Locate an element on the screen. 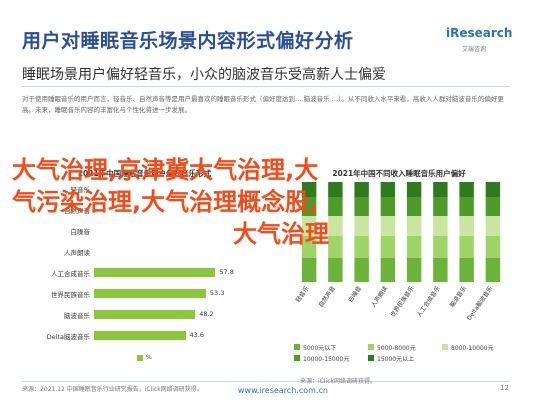 The height and width of the screenshot is (400, 533). footer-site: www.iresearch.com.cn is located at coordinates (283, 390).